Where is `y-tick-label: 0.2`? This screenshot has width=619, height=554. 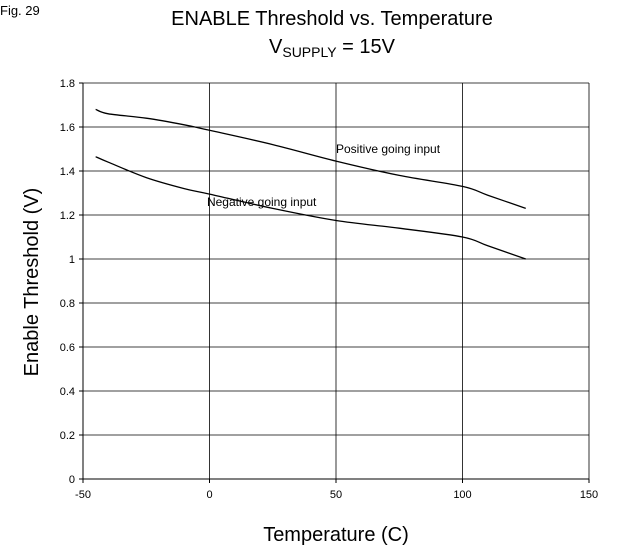 y-tick-label: 0.2 is located at coordinates (67, 436).